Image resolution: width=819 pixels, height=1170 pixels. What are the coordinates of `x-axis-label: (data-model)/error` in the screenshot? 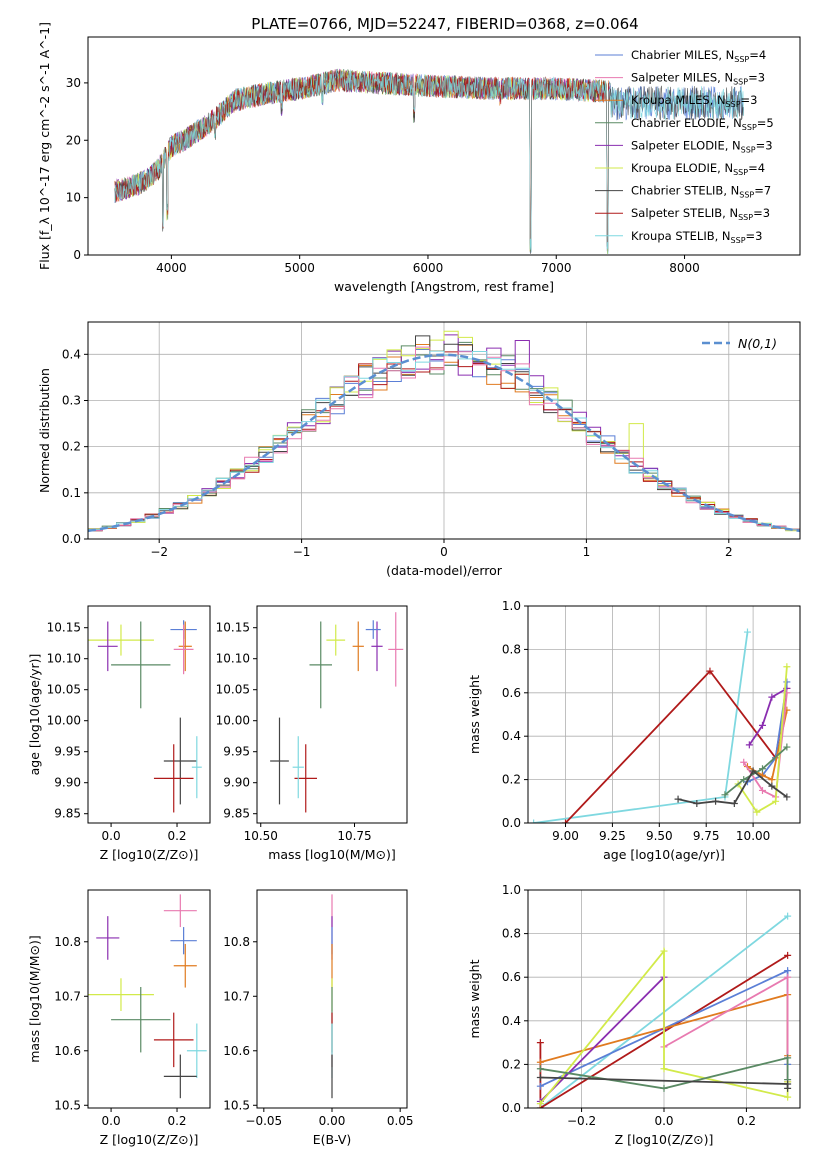 It's located at (444, 570).